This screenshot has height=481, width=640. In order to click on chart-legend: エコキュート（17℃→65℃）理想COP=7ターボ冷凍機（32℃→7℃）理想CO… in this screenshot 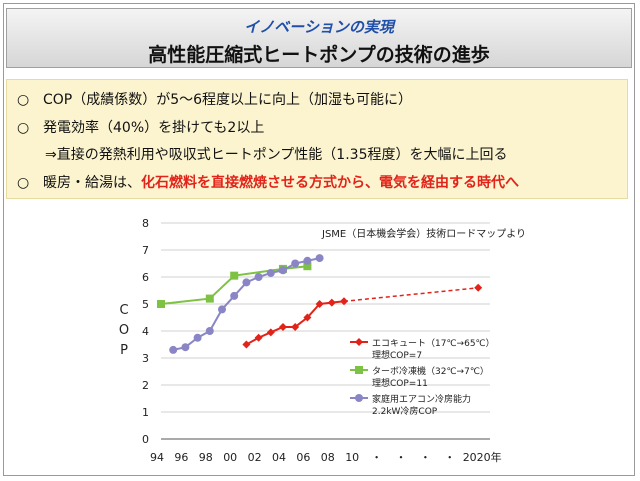, I will do `click(422, 377)`.